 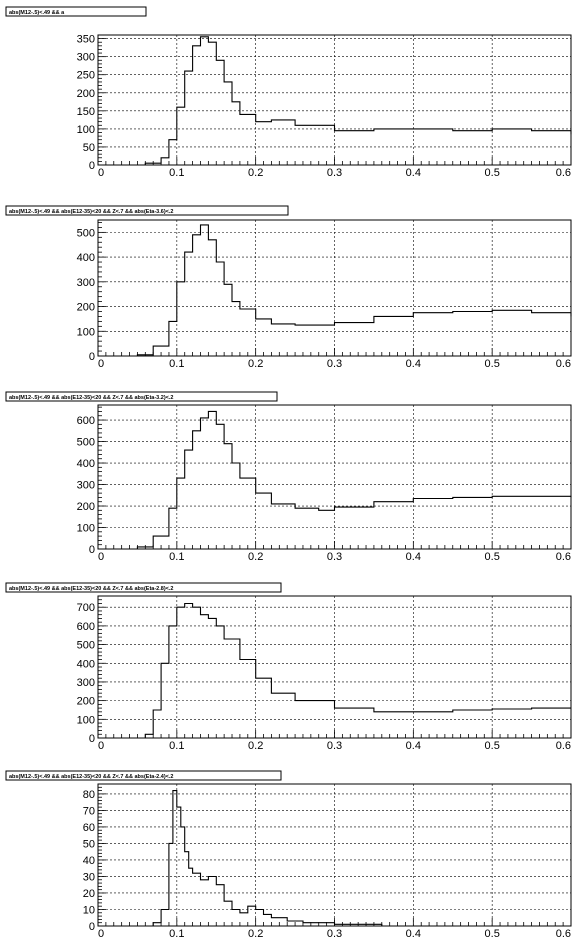 What do you see at coordinates (89, 795) in the screenshot?
I see `y-tick-label: 80` at bounding box center [89, 795].